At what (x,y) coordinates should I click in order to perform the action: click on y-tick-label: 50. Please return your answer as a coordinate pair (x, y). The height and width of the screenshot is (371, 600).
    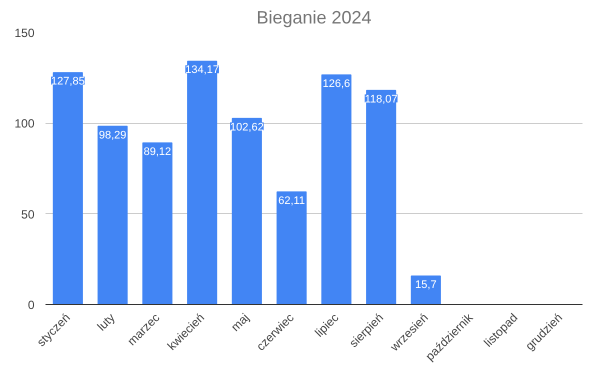
    Looking at the image, I should click on (28, 214).